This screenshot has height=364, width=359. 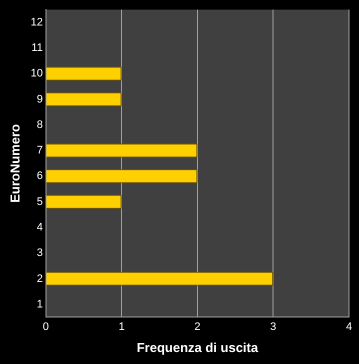 What do you see at coordinates (36, 74) in the screenshot?
I see `y-tick-label: 10` at bounding box center [36, 74].